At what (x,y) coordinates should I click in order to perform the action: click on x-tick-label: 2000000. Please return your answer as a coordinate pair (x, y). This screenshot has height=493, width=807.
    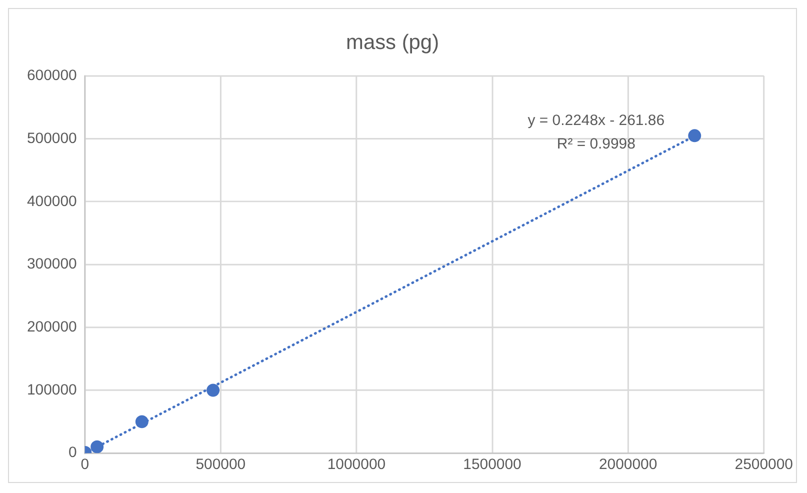
    Looking at the image, I should click on (628, 465).